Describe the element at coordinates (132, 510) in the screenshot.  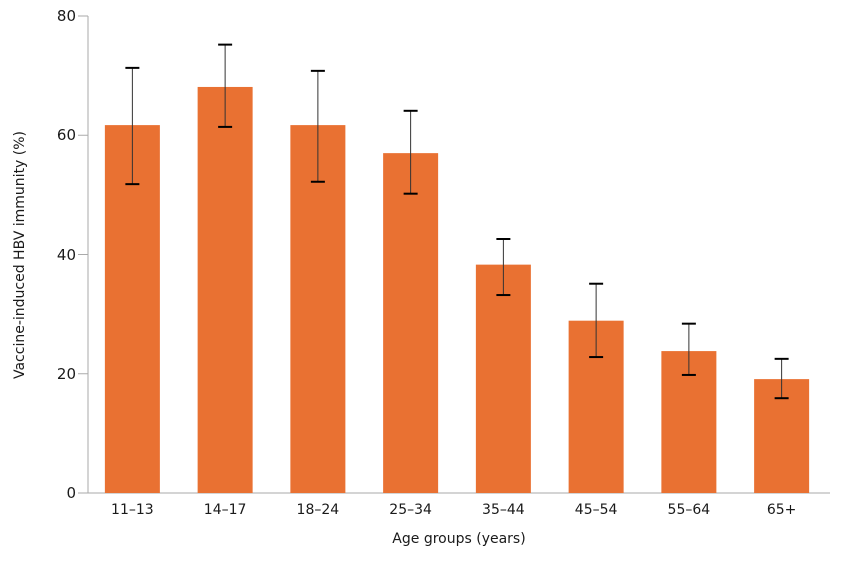
I see `x-tick-label: 11–13` at that location.